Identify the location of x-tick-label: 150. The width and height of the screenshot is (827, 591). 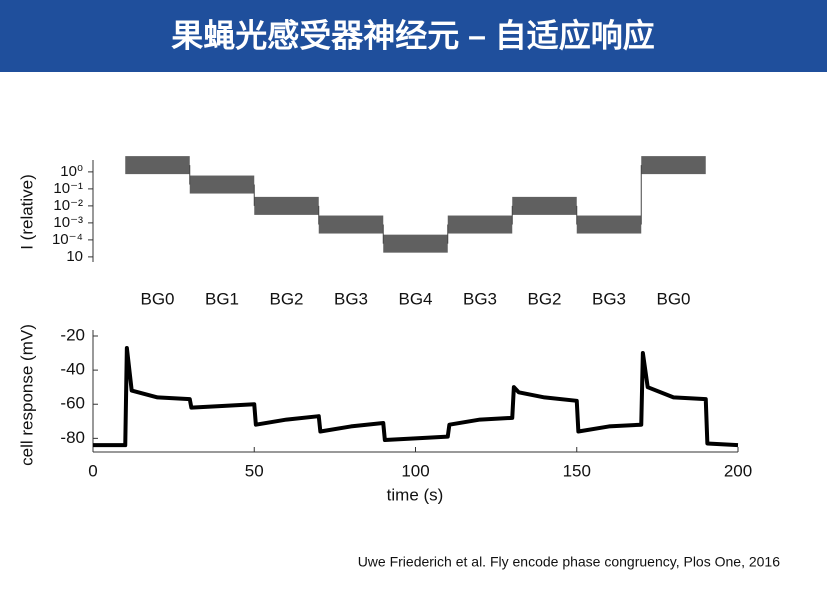
(577, 470).